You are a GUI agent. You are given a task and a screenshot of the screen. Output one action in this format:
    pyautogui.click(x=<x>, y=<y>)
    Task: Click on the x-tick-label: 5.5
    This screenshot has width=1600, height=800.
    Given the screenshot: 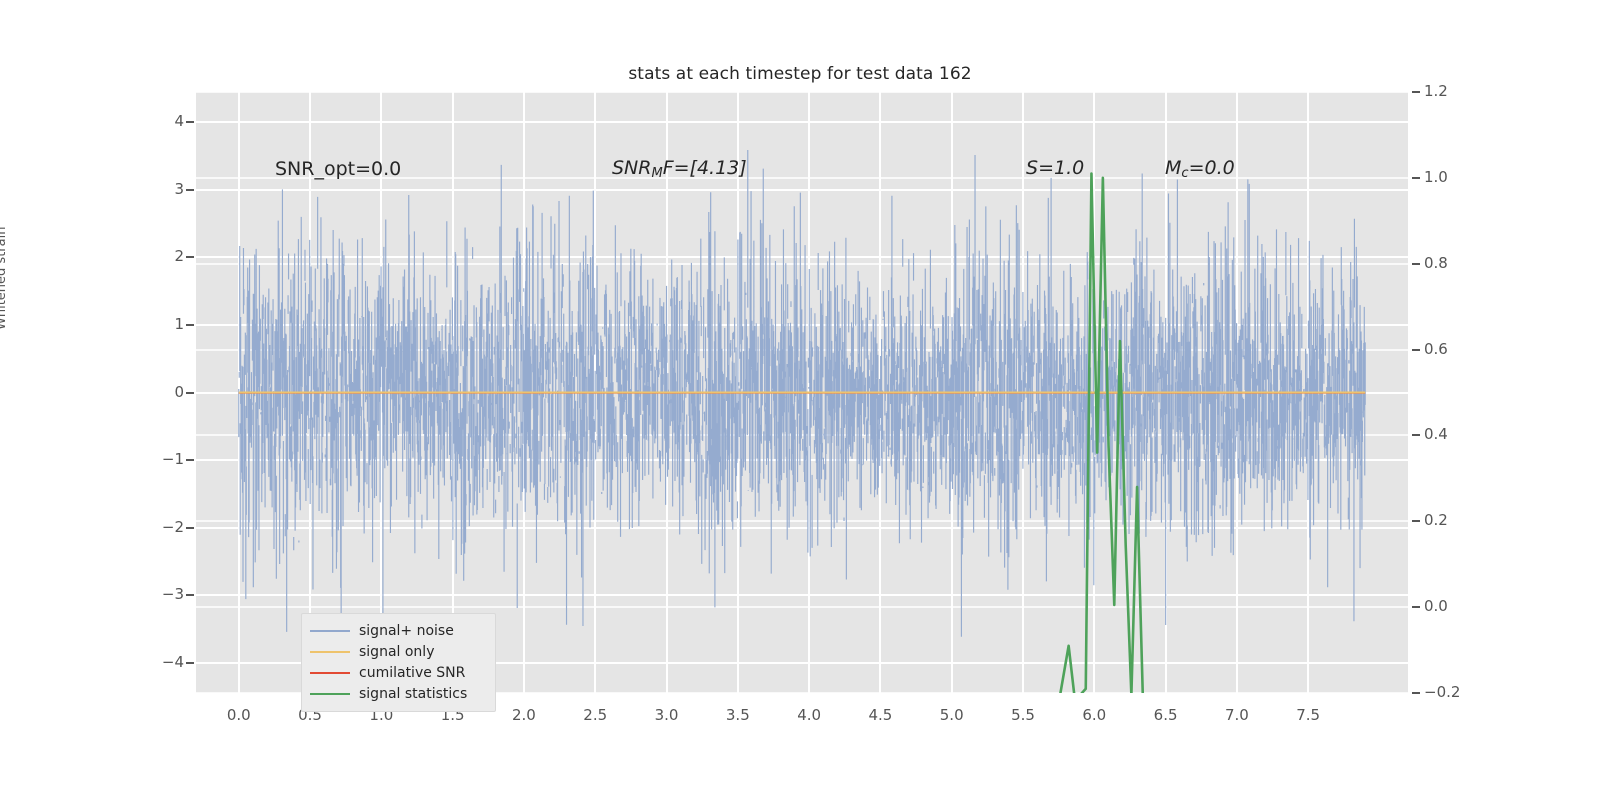 What is the action you would take?
    pyautogui.click(x=1023, y=715)
    